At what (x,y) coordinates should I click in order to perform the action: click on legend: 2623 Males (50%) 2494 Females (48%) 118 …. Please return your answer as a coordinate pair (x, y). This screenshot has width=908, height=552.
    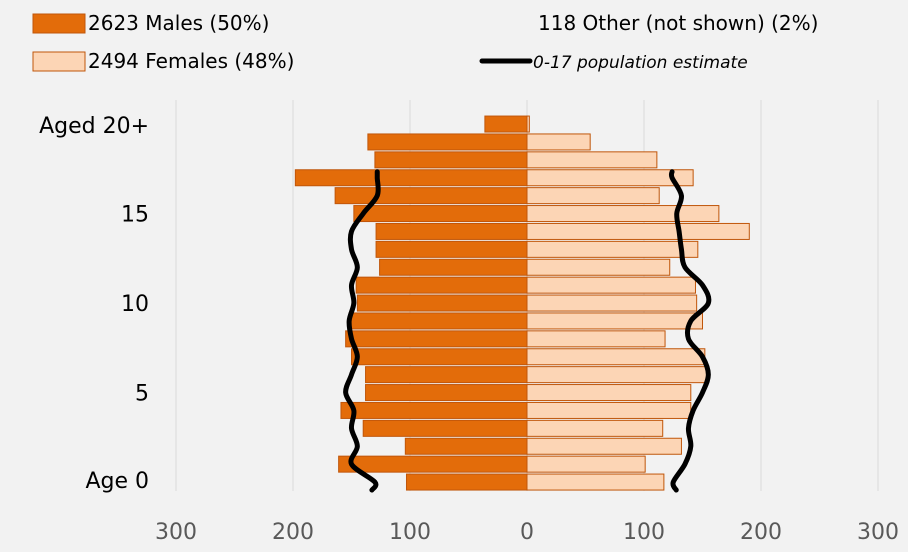
    Looking at the image, I should click on (425, 42).